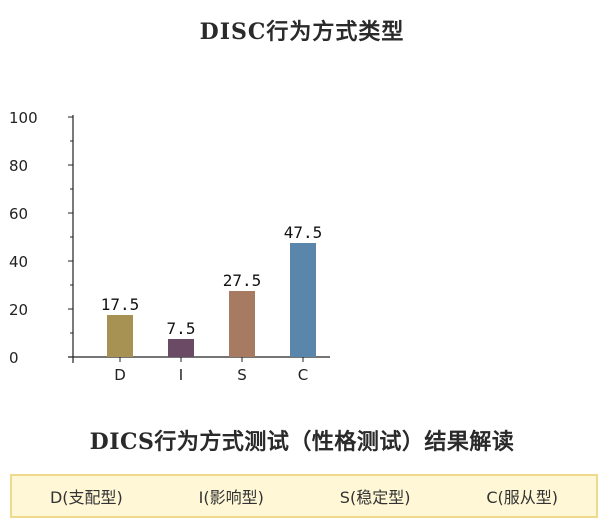  I want to click on type-link-d: D(支配型), so click(86, 497).